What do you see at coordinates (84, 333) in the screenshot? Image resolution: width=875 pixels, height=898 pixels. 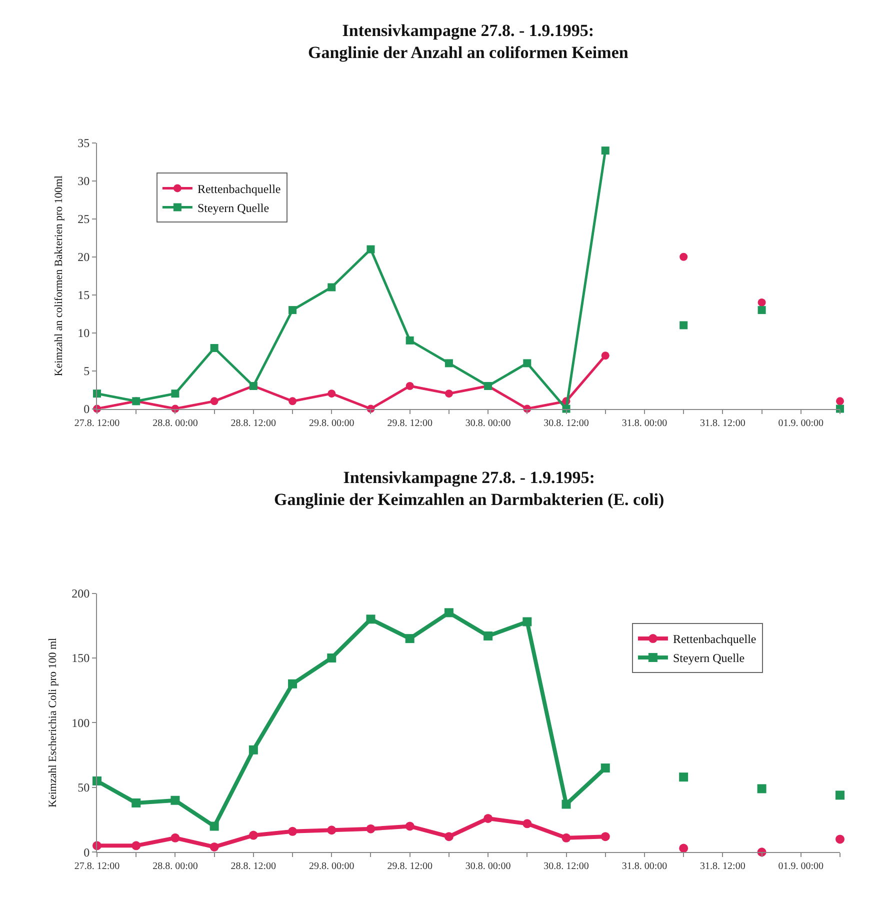 I see `y-tick-label: 10` at bounding box center [84, 333].